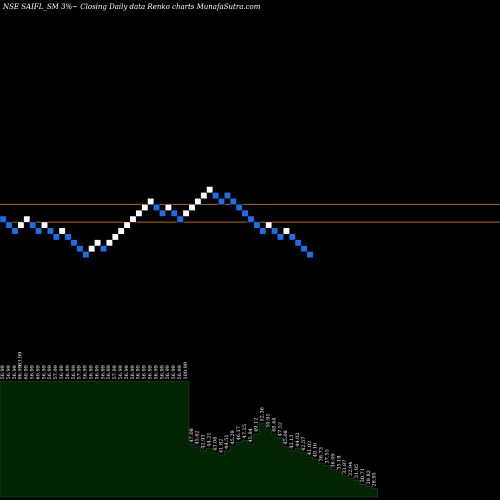 This screenshot has height=500, width=500. Describe the element at coordinates (251, 435) in the screenshot. I see `volume-label: 45.84` at that location.